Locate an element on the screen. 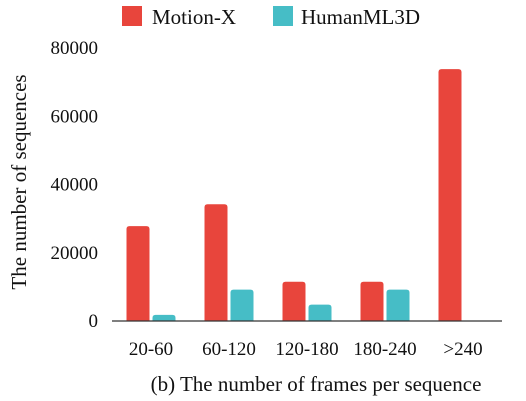 The width and height of the screenshot is (526, 401). legend-swatch-humanml3d is located at coordinates (283, 16).